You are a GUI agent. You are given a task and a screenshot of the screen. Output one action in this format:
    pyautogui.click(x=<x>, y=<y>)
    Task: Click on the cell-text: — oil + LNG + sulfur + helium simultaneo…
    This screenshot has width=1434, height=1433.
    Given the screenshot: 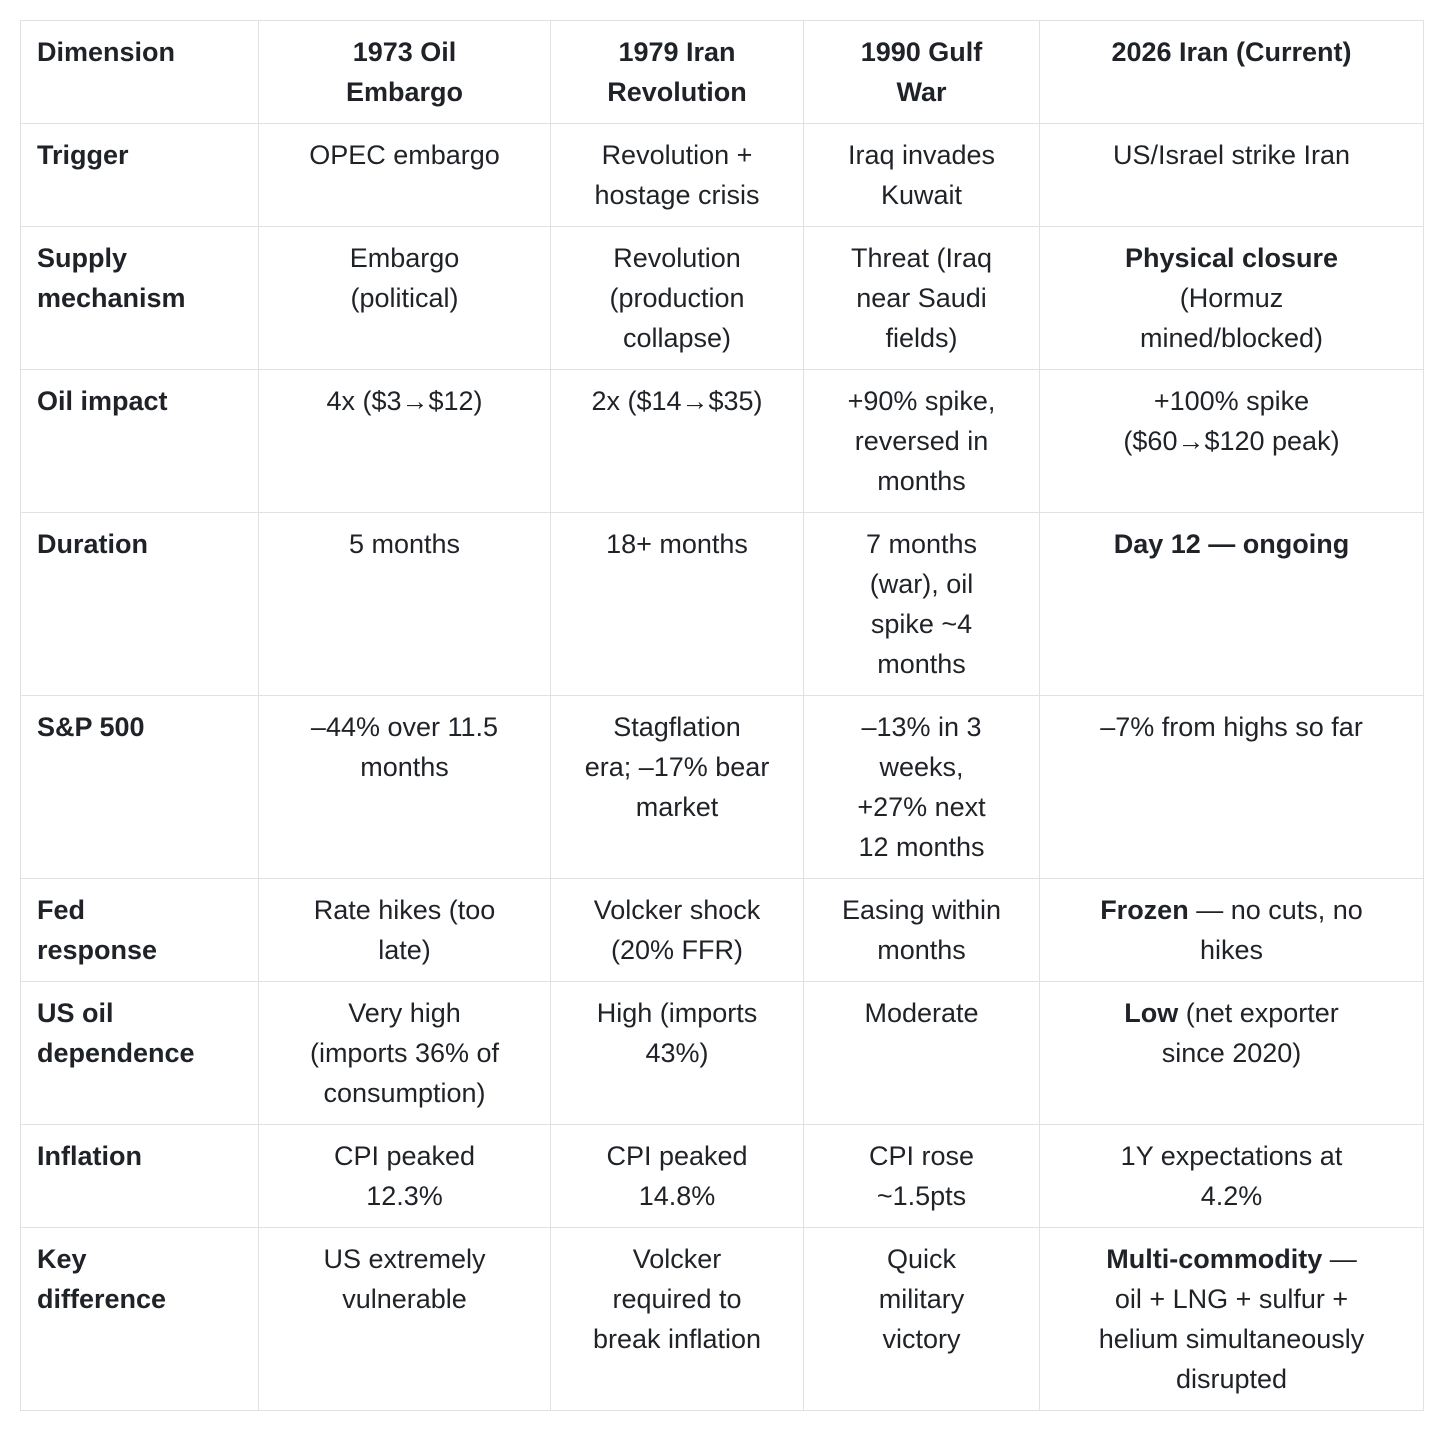 What is the action you would take?
    pyautogui.click(x=1231, y=1319)
    